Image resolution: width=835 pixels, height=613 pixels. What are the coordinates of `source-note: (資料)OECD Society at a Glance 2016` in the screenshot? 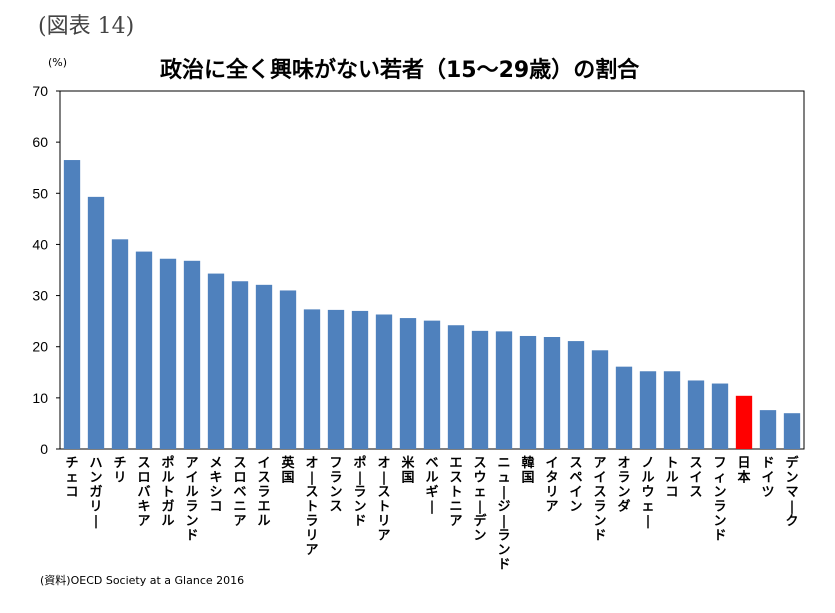 It's located at (142, 580).